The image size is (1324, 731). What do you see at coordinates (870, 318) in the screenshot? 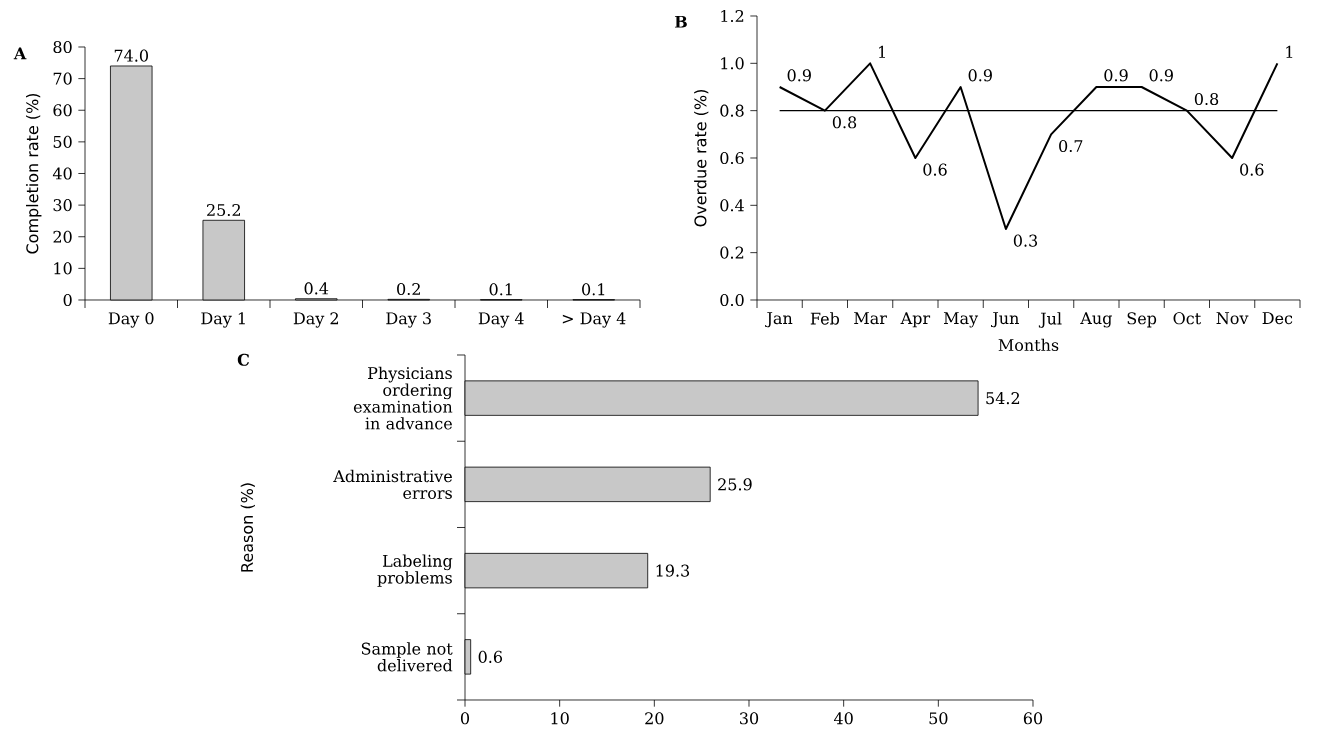
I see `x-tick-label: Mar` at bounding box center [870, 318].